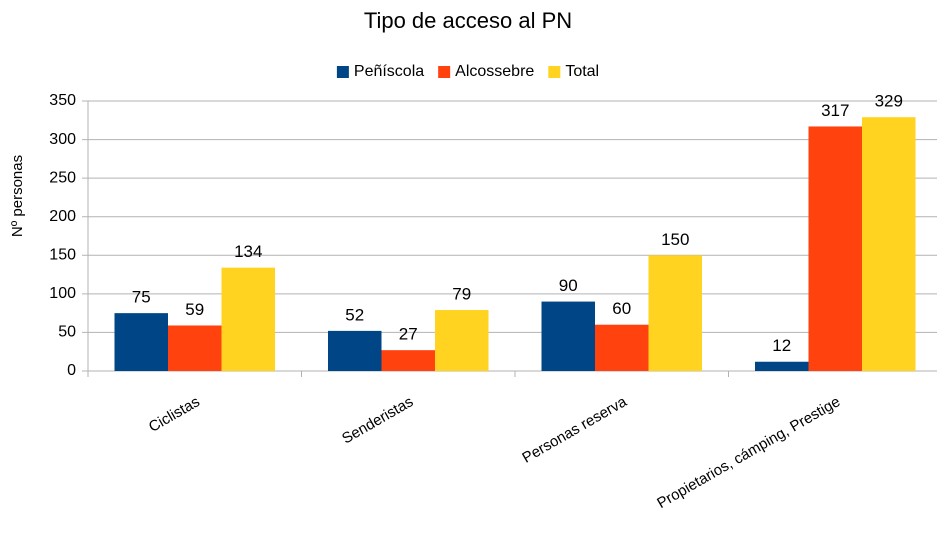  Describe the element at coordinates (781, 345) in the screenshot. I see `data-label: 12` at that location.